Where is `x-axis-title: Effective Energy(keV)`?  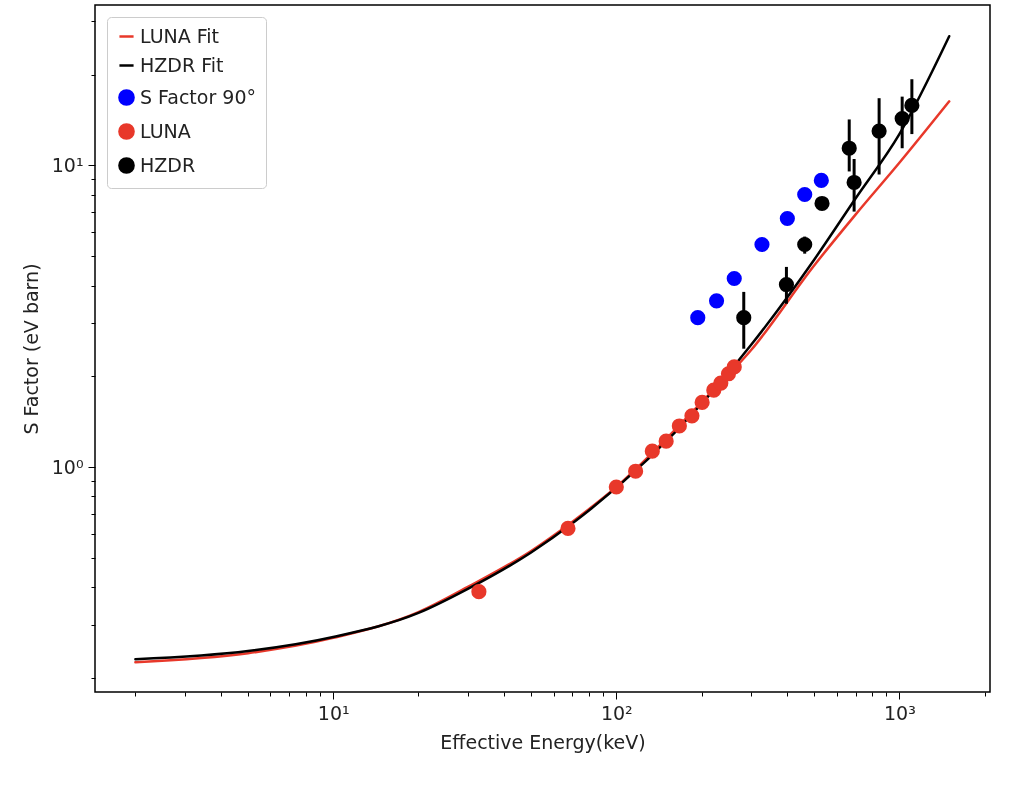 x-axis-title: Effective Energy(keV) is located at coordinates (543, 741).